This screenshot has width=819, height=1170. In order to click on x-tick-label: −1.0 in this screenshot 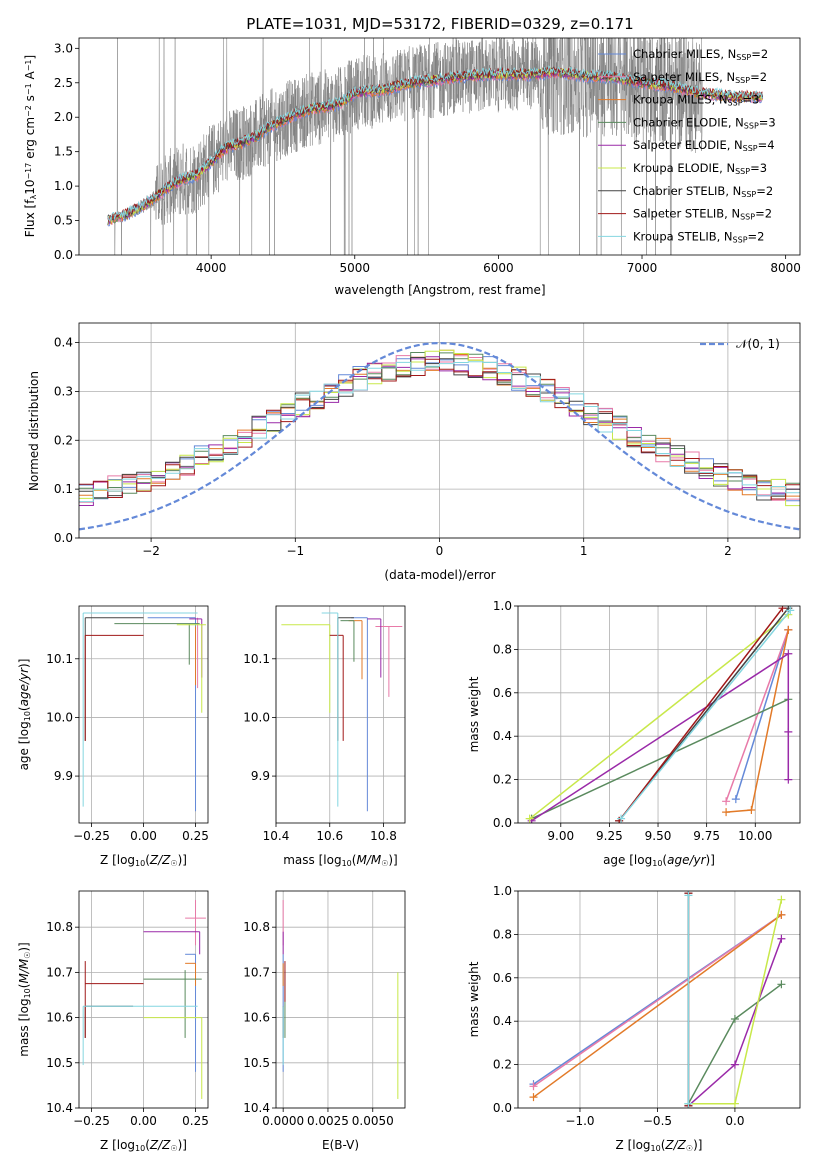, I will do `click(579, 1121)`.